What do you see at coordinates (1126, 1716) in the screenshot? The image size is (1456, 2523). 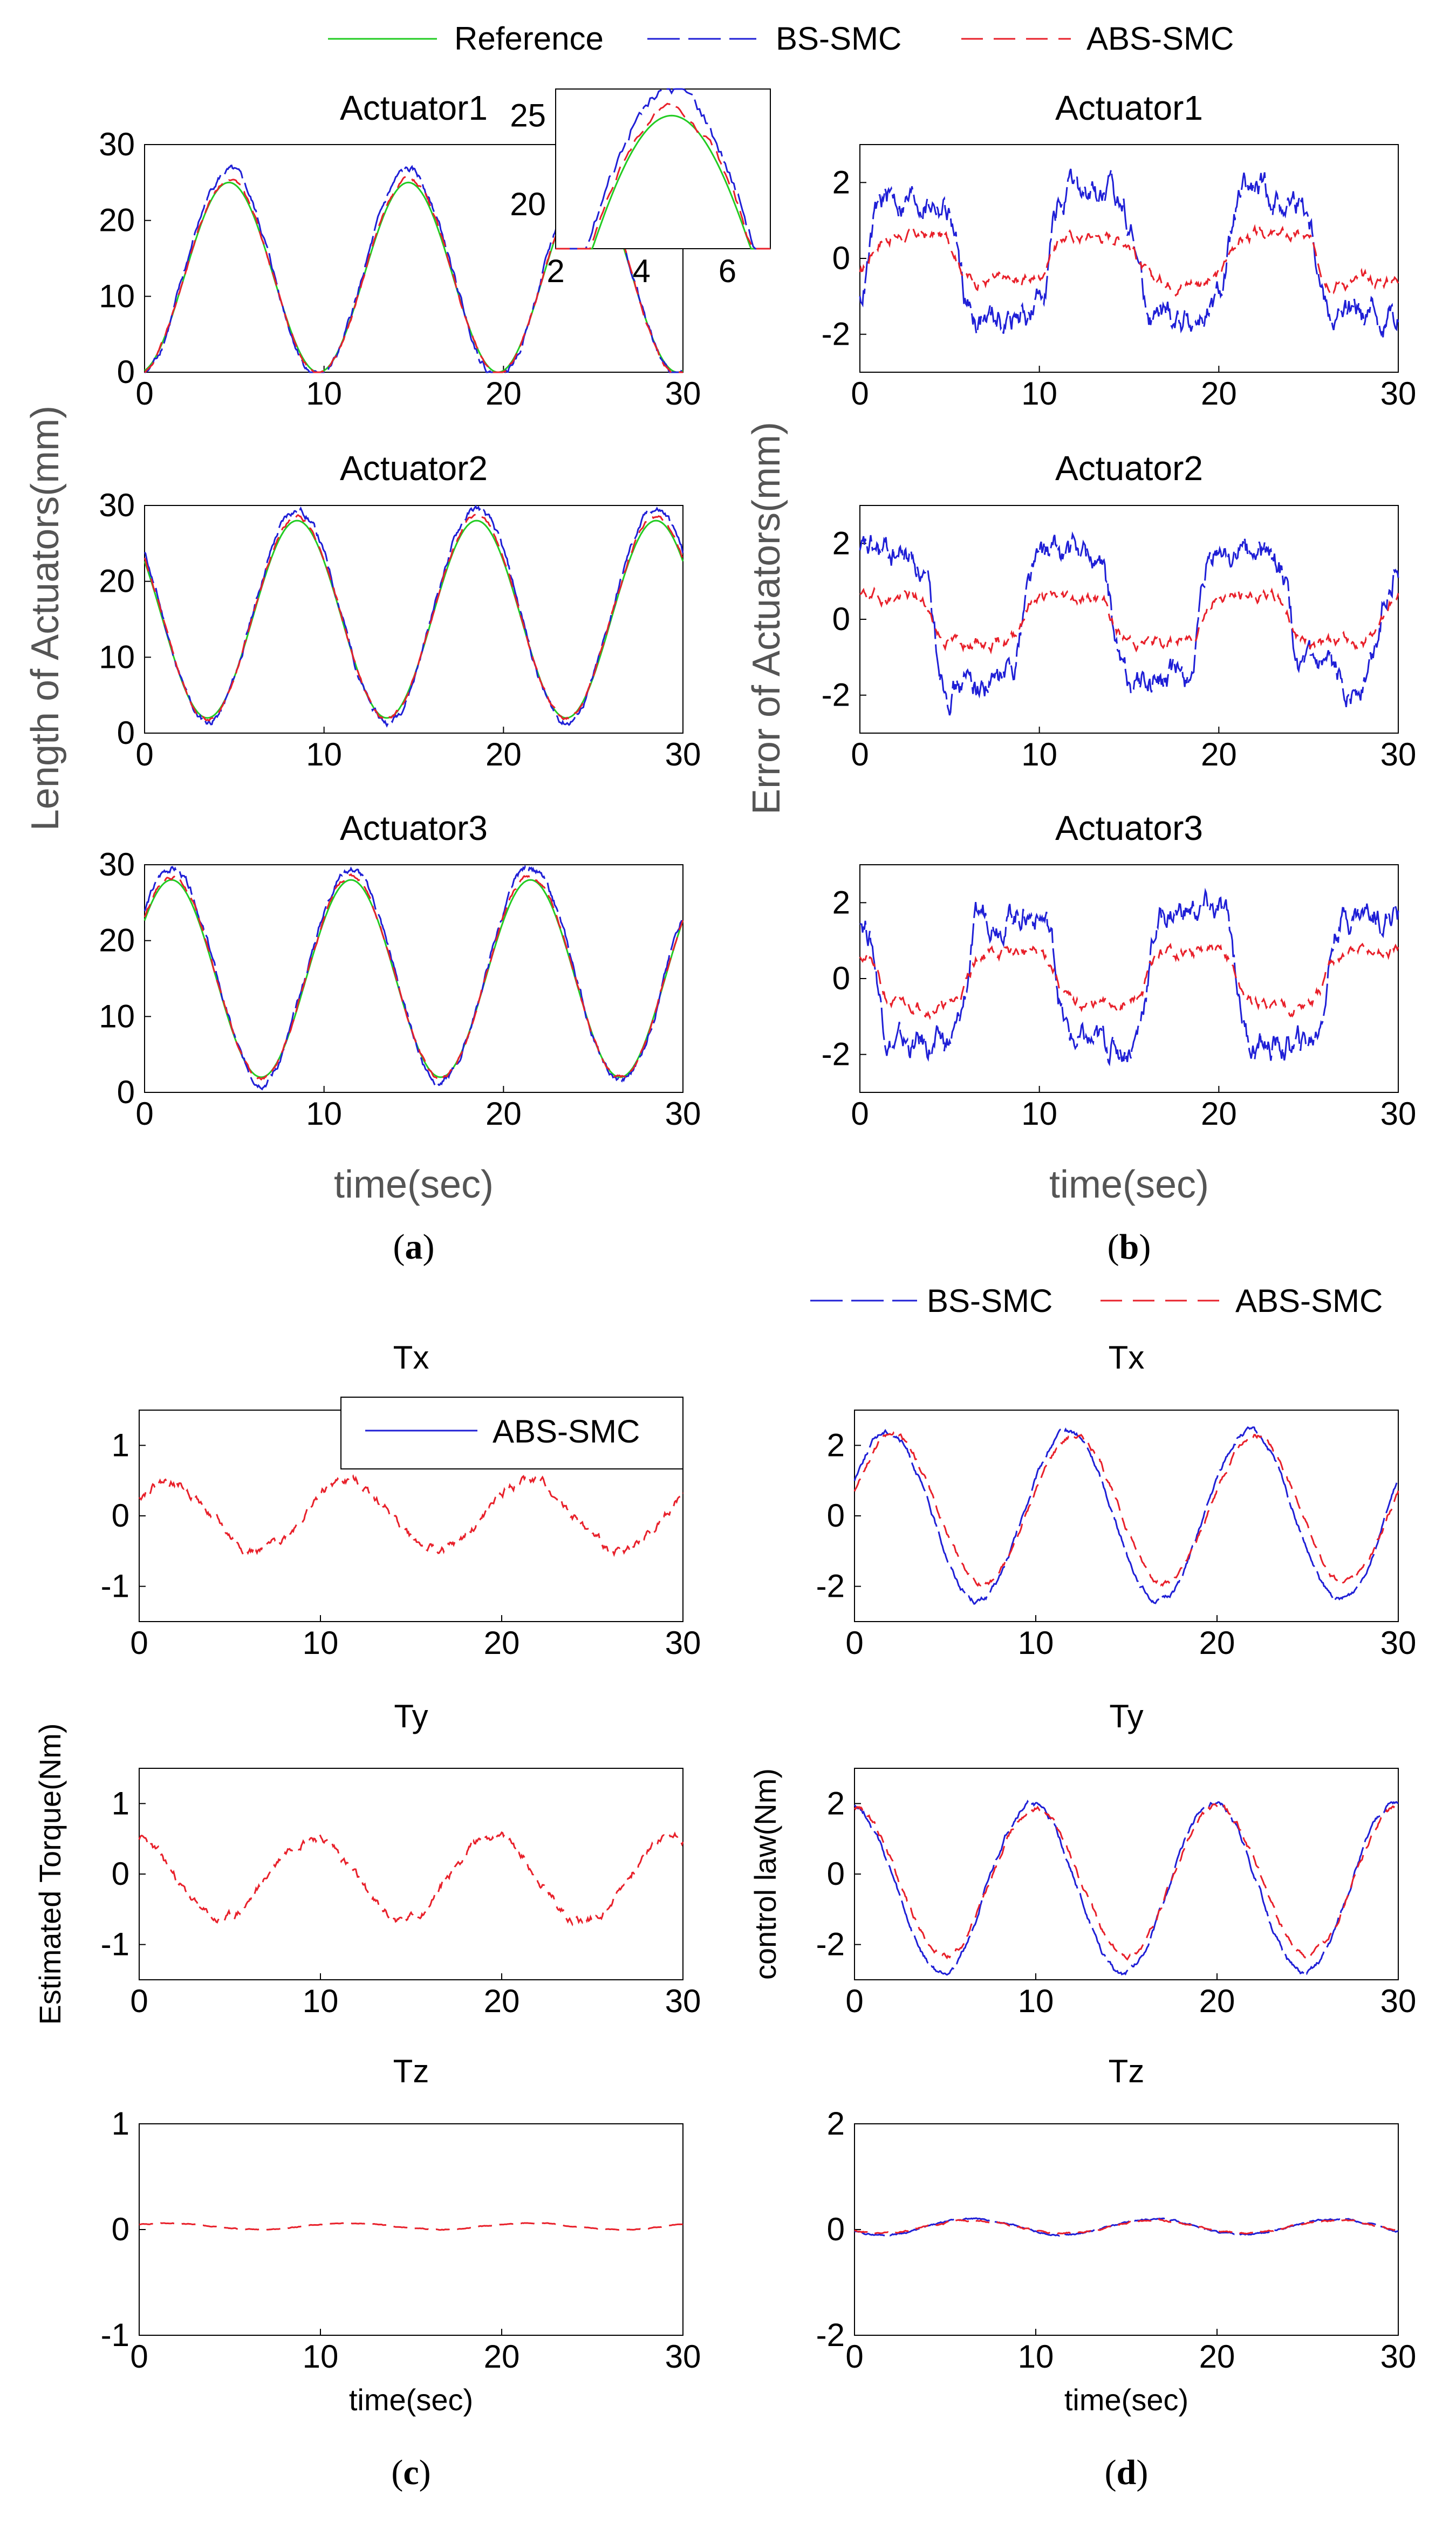 I see `title-d2: Ty` at bounding box center [1126, 1716].